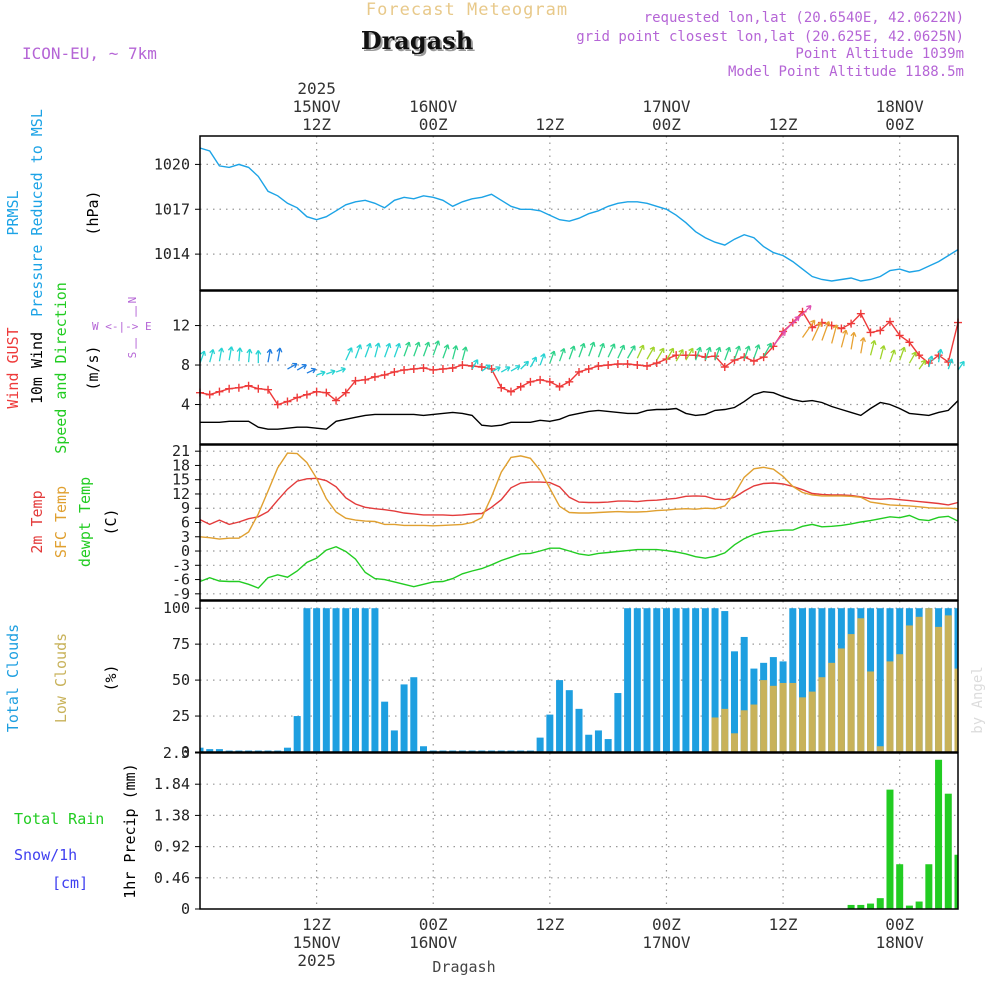 This screenshot has height=1000, width=1000. I want to click on time-label-top: 17NOV, so click(666, 106).